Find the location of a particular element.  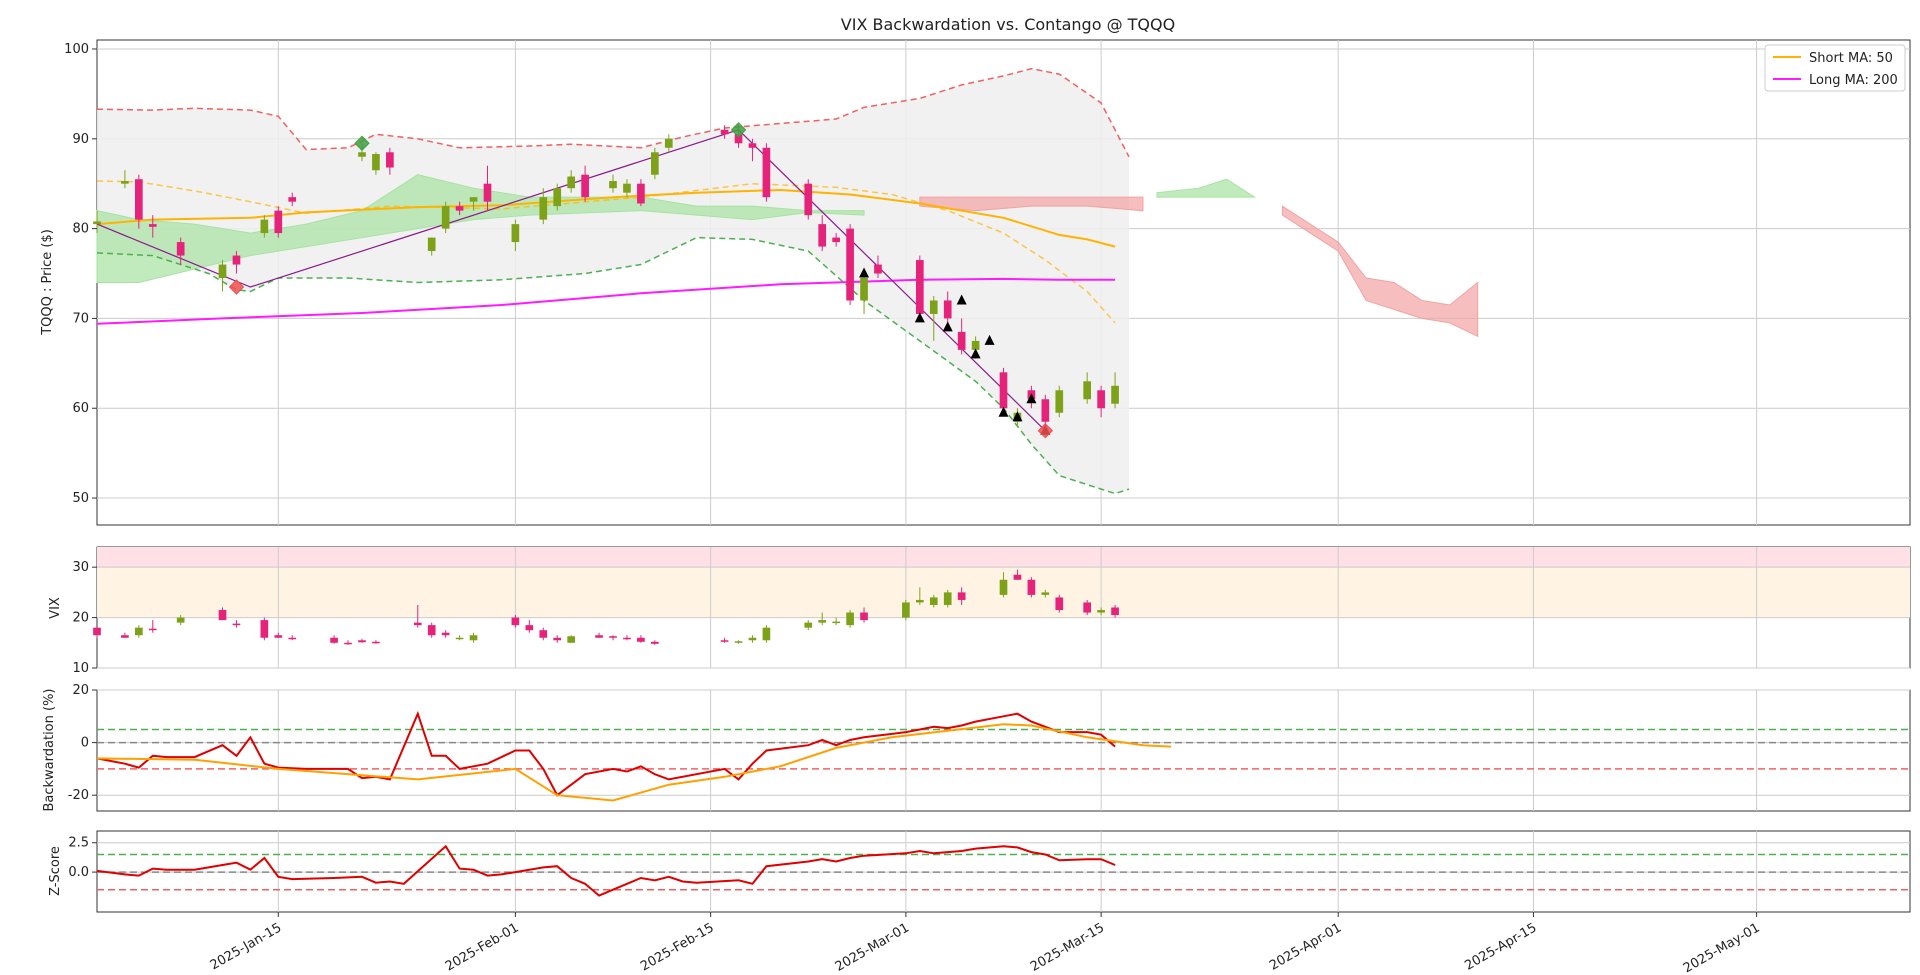

chart-title: VIX Backwardation vs. Contango @ TQQQ is located at coordinates (1008, 24).